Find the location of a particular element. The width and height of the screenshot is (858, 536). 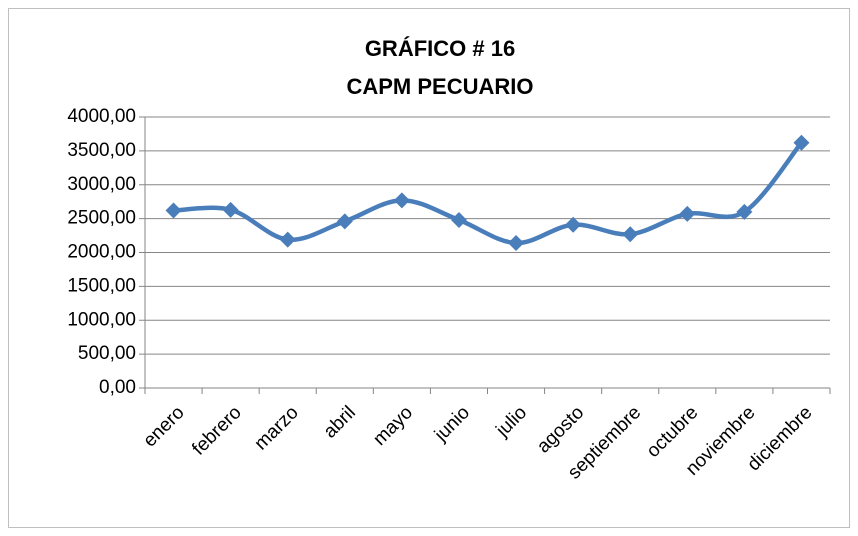

y-tick-label: 3000,00 is located at coordinates (101, 184).